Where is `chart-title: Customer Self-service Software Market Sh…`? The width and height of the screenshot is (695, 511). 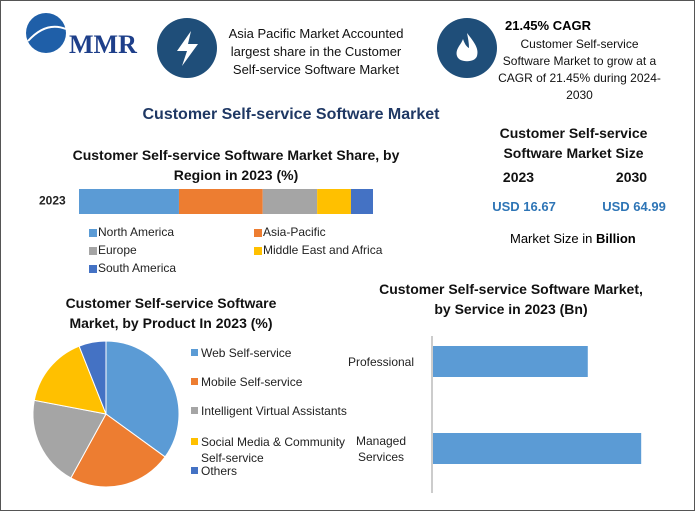
chart-title: Customer Self-service Software Market Sh… is located at coordinates (236, 165).